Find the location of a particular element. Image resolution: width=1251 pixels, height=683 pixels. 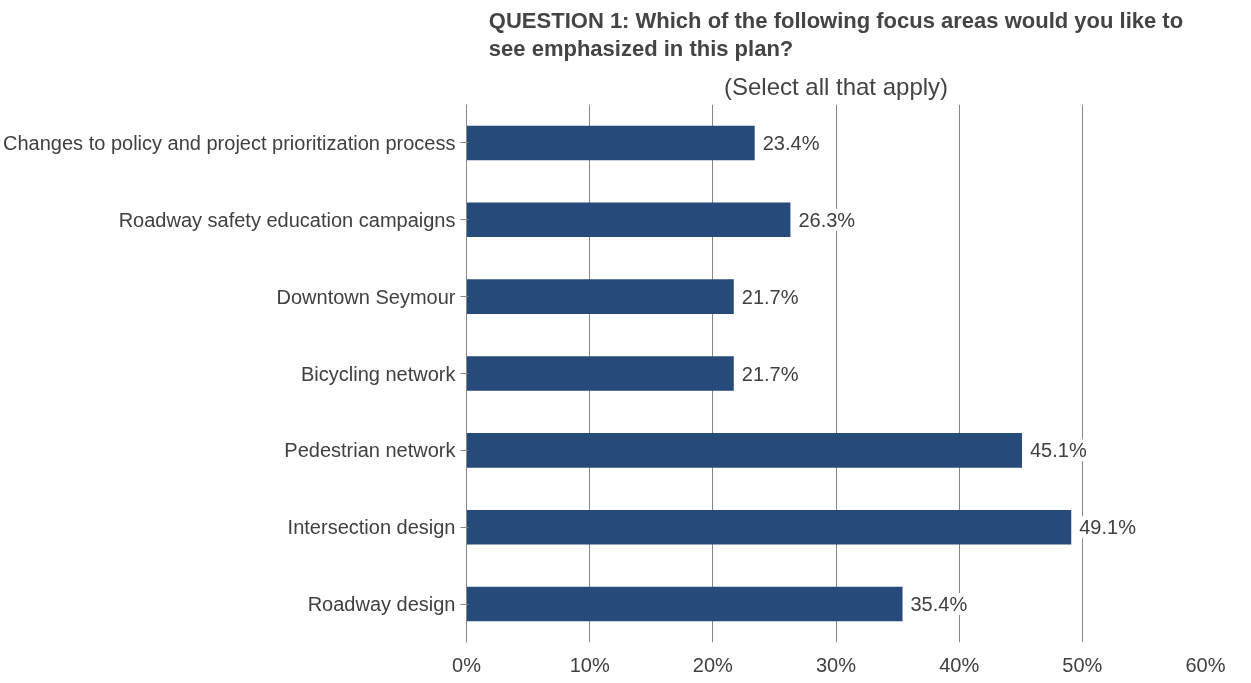

y-tick-label: Roadway safety education campaigns is located at coordinates (287, 219).